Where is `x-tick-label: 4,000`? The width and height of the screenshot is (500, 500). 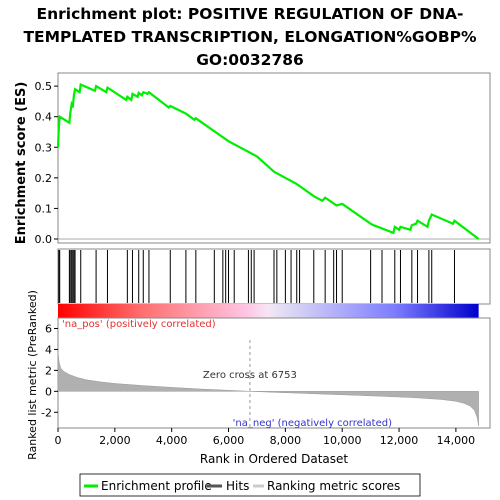 x-tick-label: 4,000 is located at coordinates (172, 440).